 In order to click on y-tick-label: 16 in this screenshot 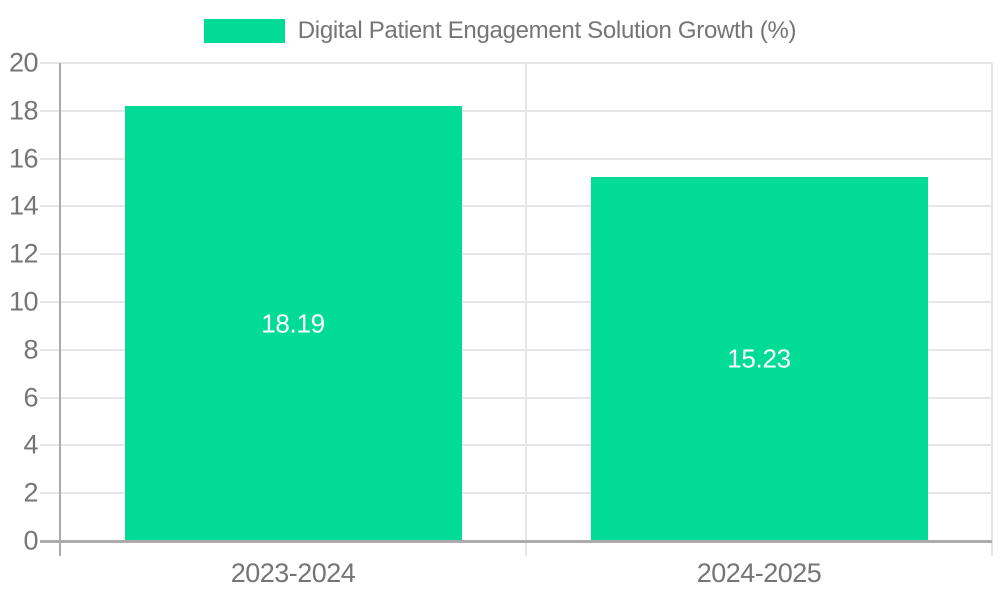, I will do `click(23, 158)`.